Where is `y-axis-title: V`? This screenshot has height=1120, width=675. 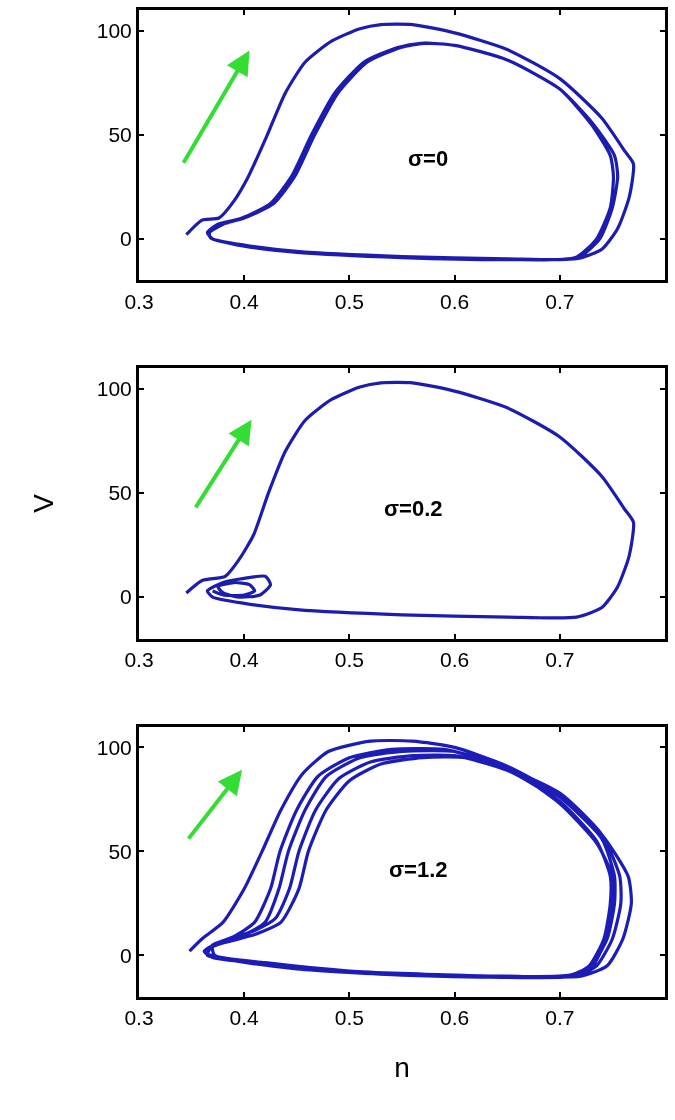
y-axis-title: V is located at coordinates (44, 503).